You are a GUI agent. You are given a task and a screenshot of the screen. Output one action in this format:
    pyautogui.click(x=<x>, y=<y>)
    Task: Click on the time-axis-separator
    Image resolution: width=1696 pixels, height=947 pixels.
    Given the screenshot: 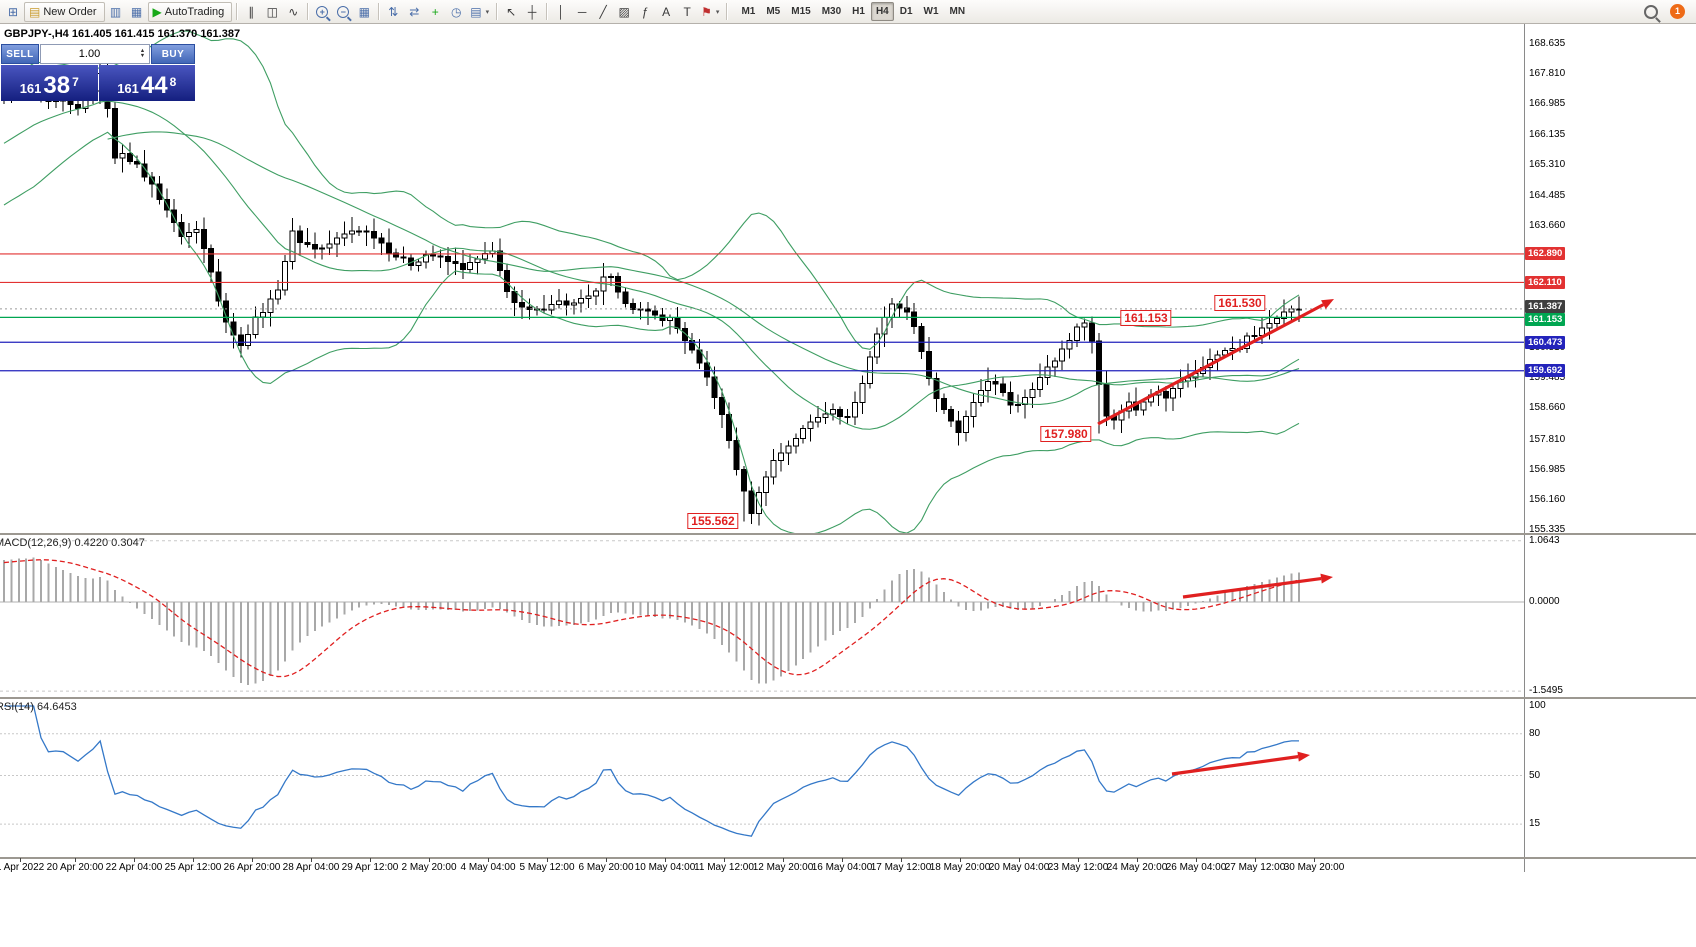 What is the action you would take?
    pyautogui.click(x=848, y=858)
    